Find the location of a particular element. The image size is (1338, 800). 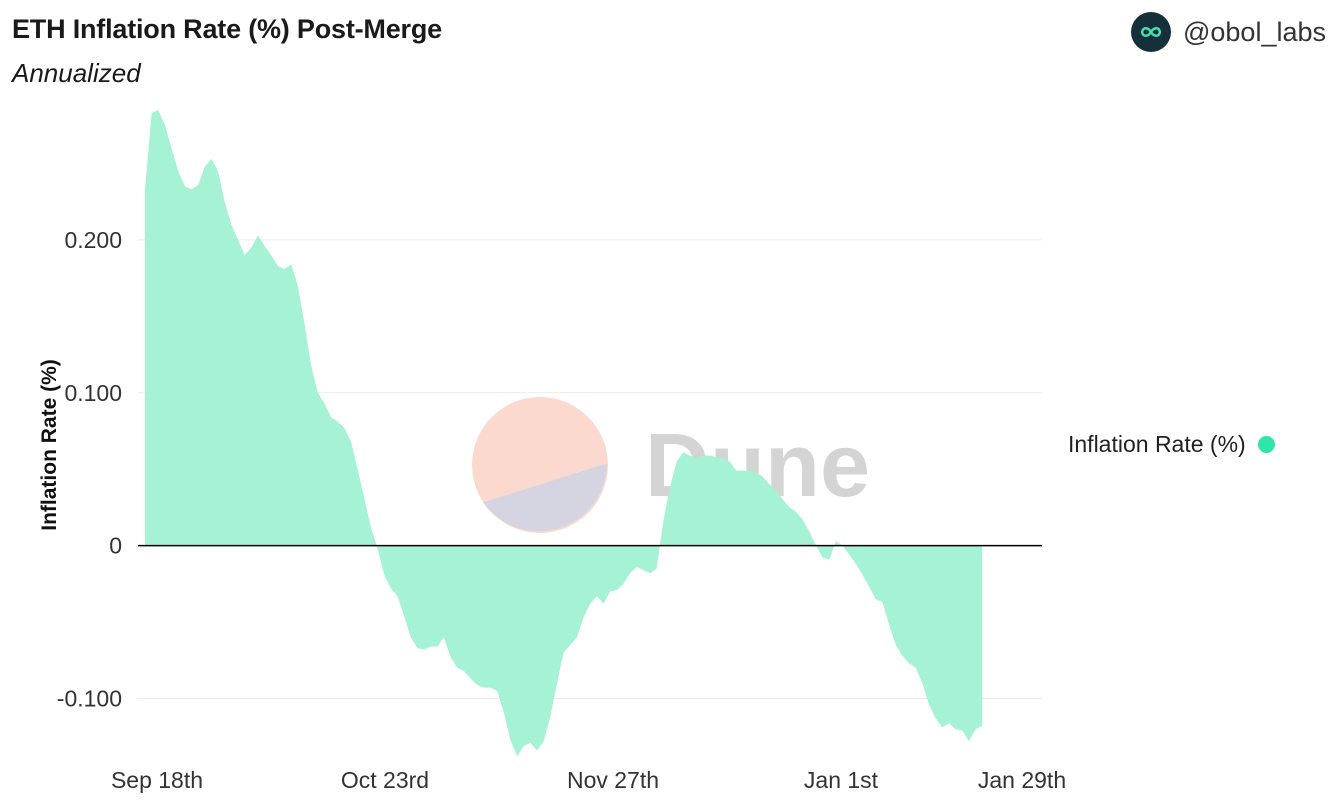

y-tick-label: 0.100 is located at coordinates (93, 393).